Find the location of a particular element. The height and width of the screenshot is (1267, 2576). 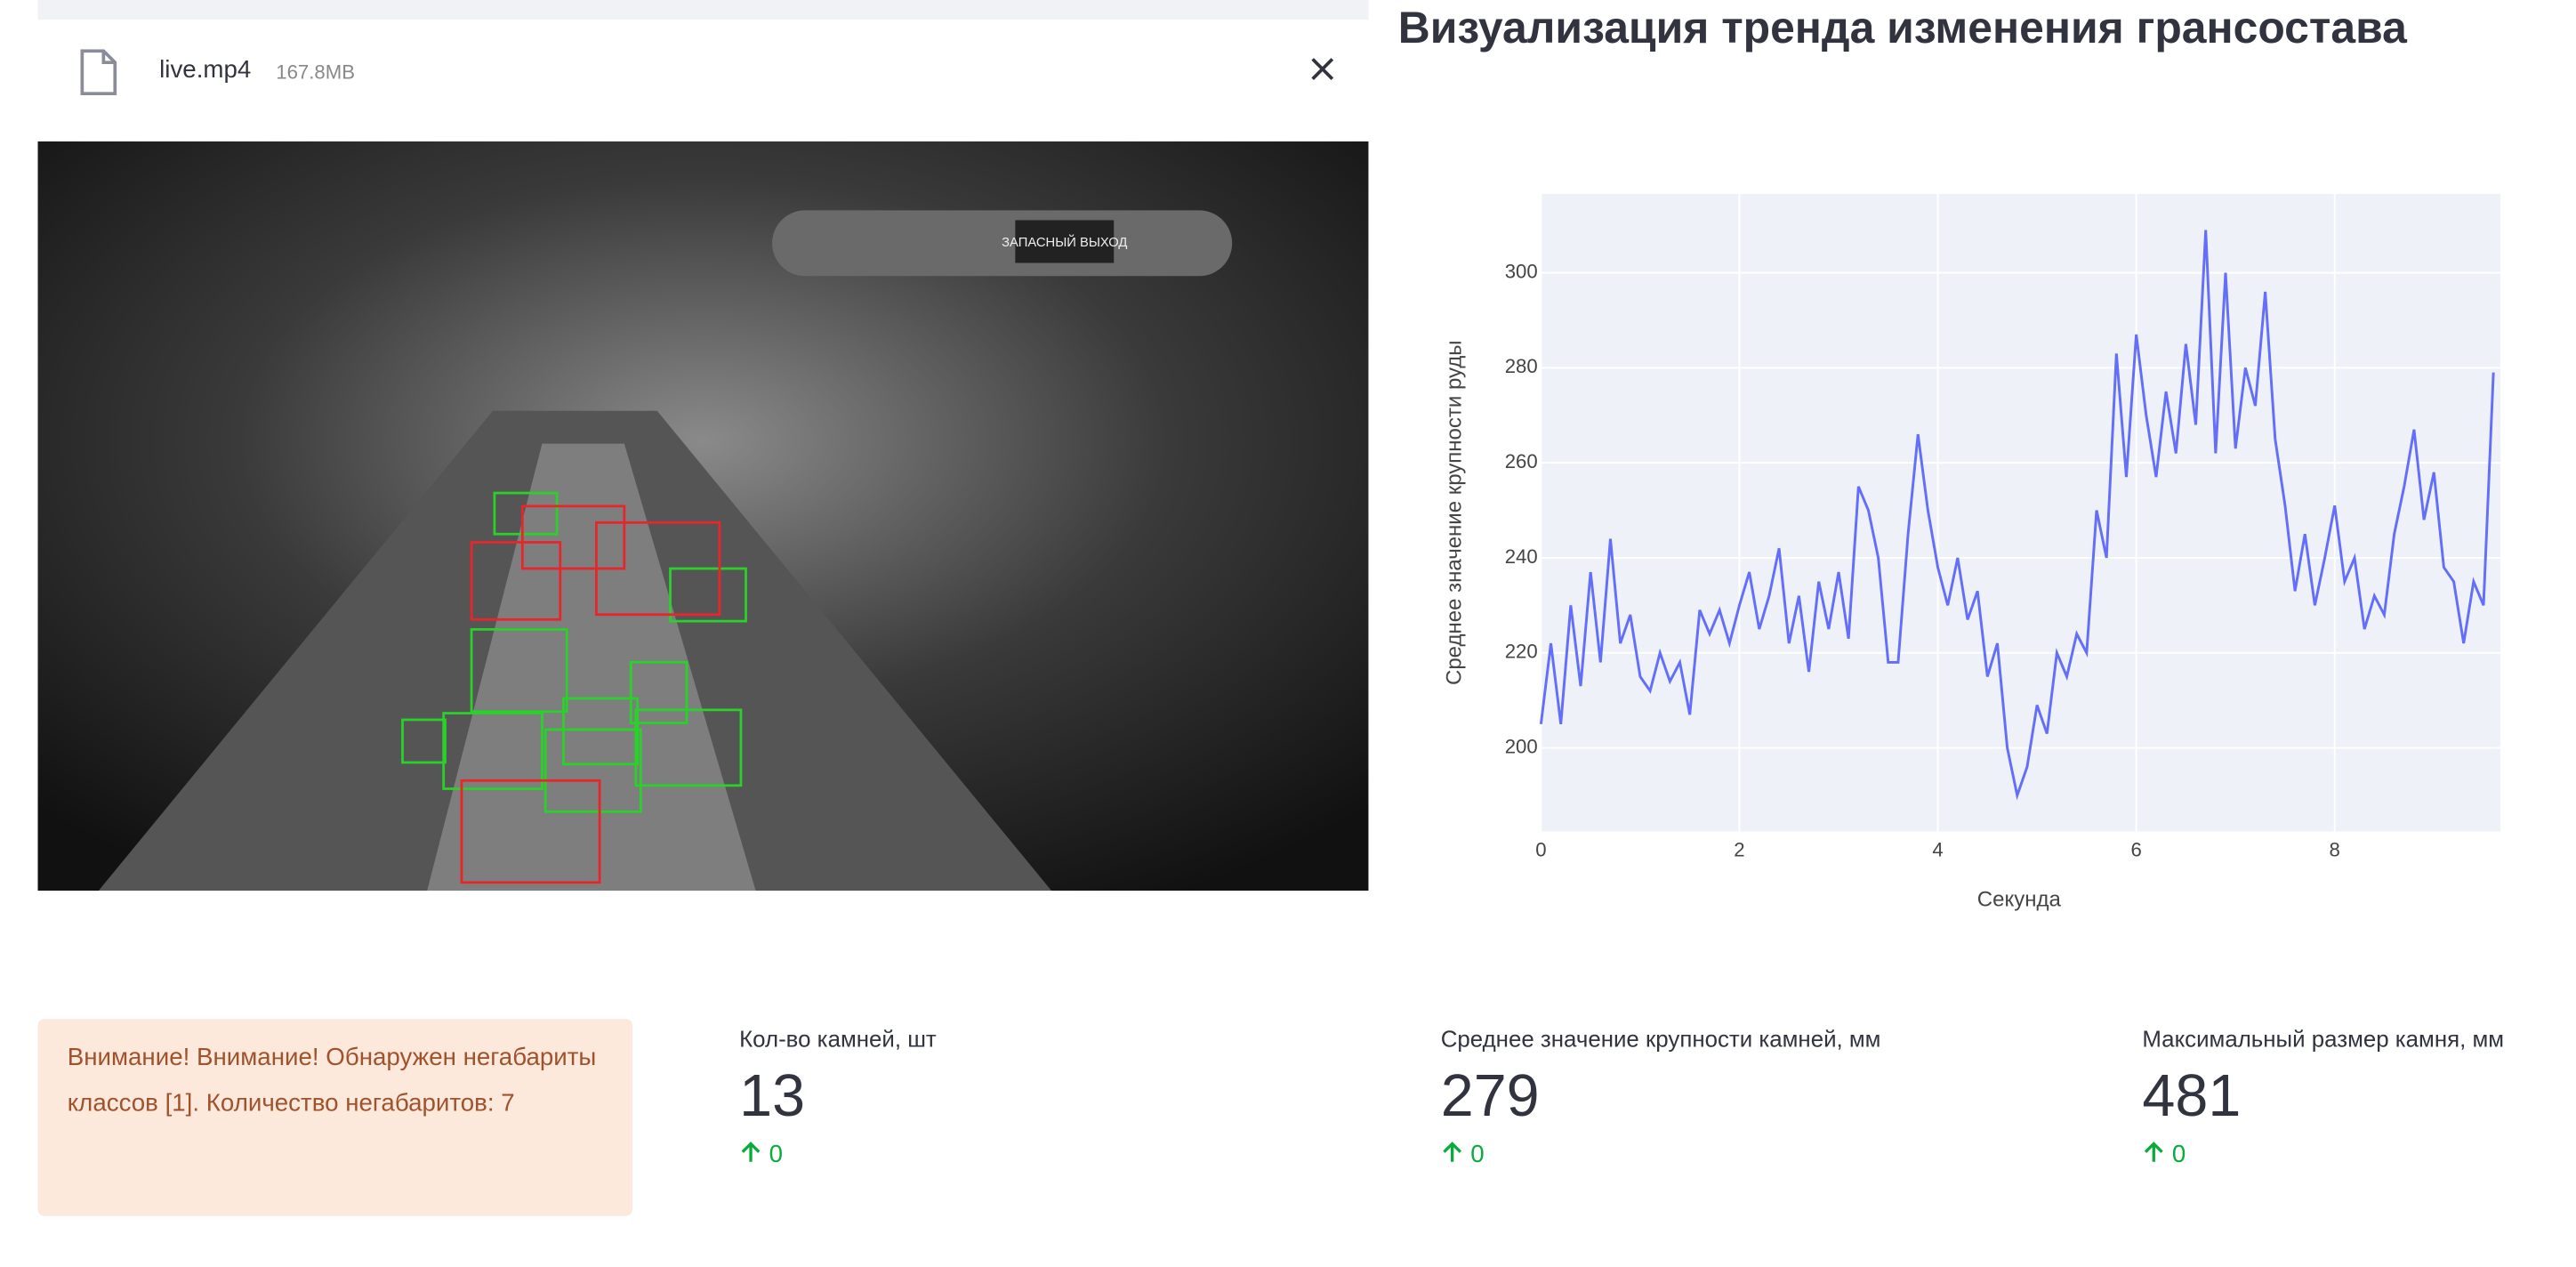

metric: Кол-во камней, шт 13 0 is located at coordinates (838, 1096).